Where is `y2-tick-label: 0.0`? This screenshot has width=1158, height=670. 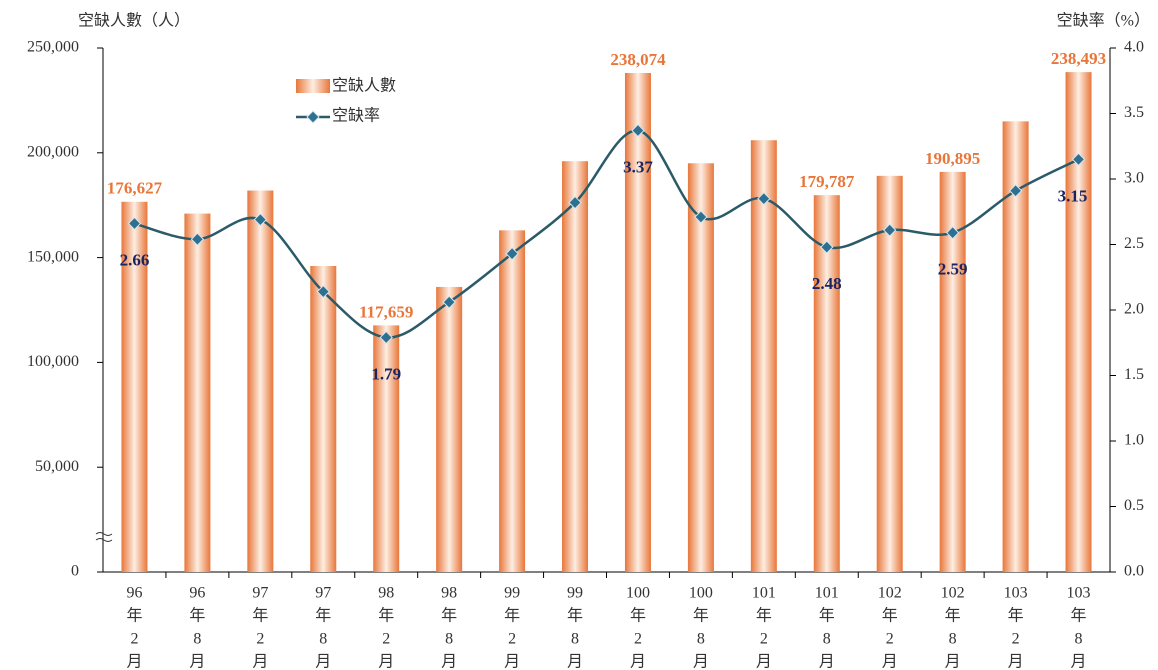
y2-tick-label: 0.0 is located at coordinates (1134, 571).